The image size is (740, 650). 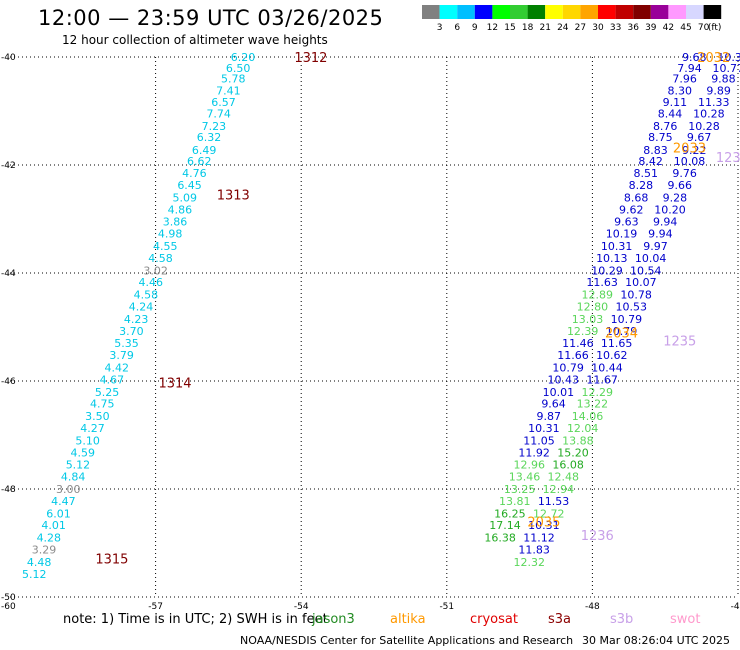 I want to click on pass-number-label: 2035, so click(x=543, y=522).